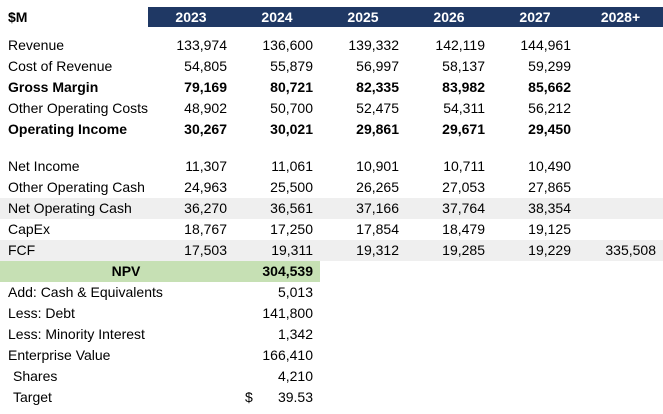 The width and height of the screenshot is (663, 414). I want to click on row-label-cell: Gross Margin, so click(53, 87).